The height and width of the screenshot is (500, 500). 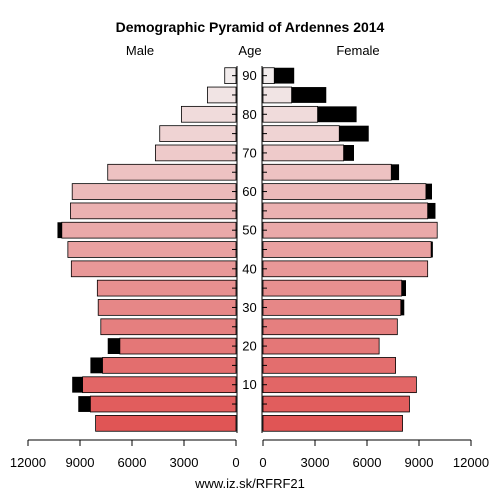 What do you see at coordinates (249, 114) in the screenshot?
I see `age-tick-label-80: 80` at bounding box center [249, 114].